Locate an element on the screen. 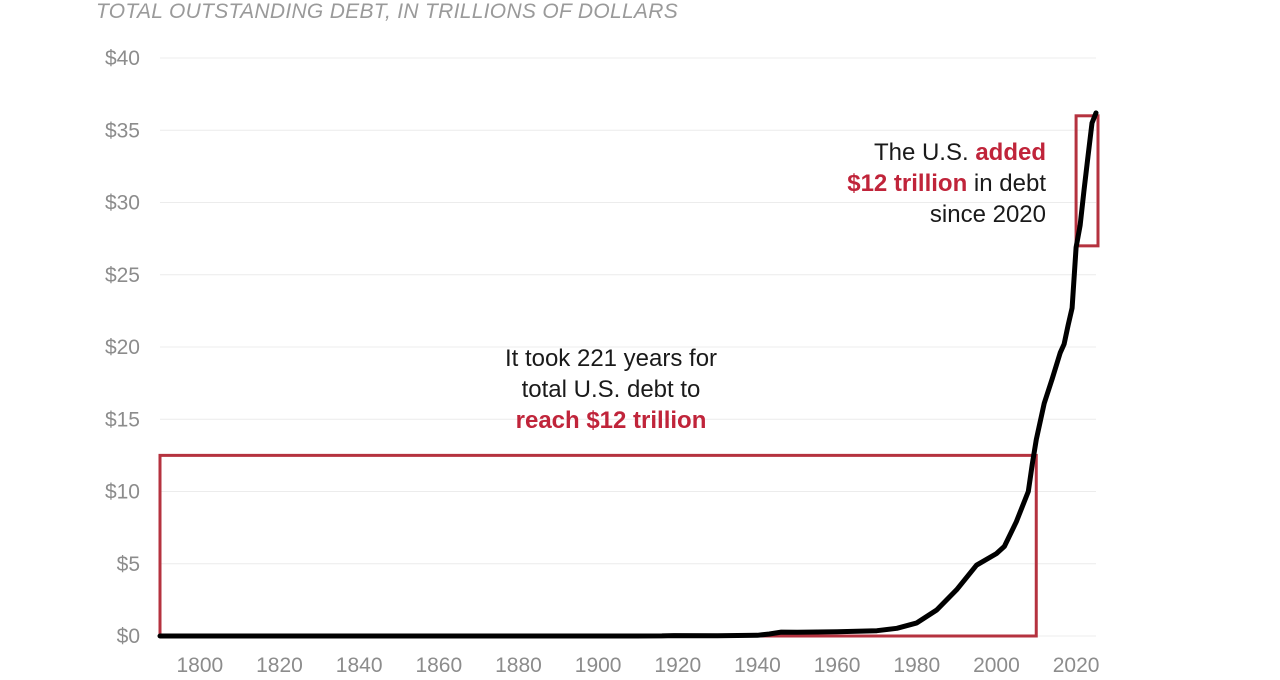 This screenshot has width=1280, height=680. y-tick-label: $0 is located at coordinates (128, 636).